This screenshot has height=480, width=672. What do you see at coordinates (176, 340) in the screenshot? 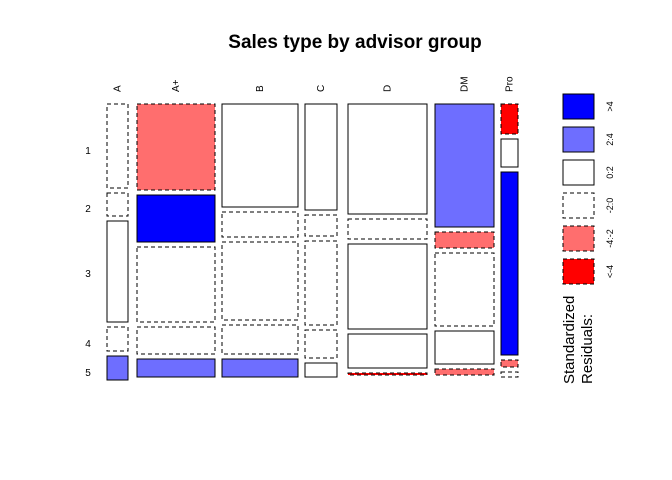
I see `tile-A+-4` at bounding box center [176, 340].